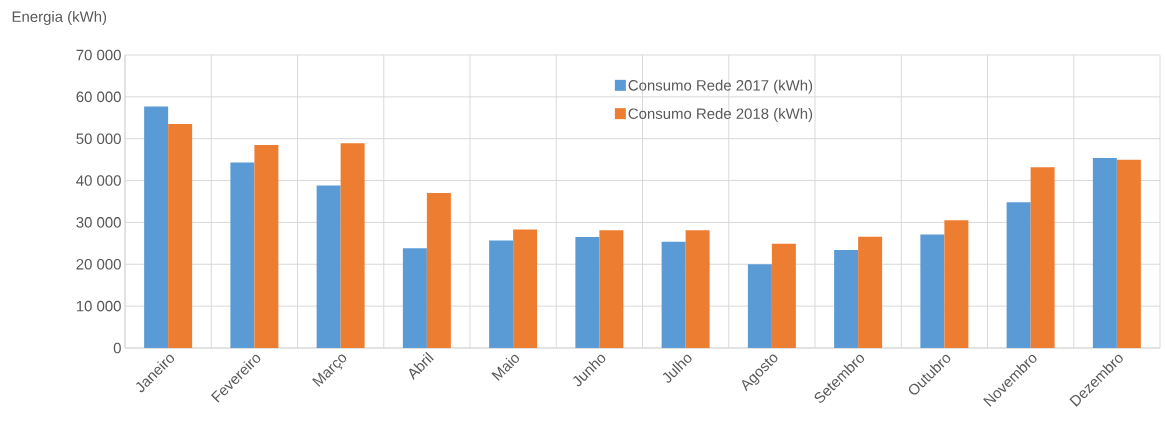 Image resolution: width=1165 pixels, height=439 pixels. I want to click on y-tick-label: 40 000, so click(98, 180).